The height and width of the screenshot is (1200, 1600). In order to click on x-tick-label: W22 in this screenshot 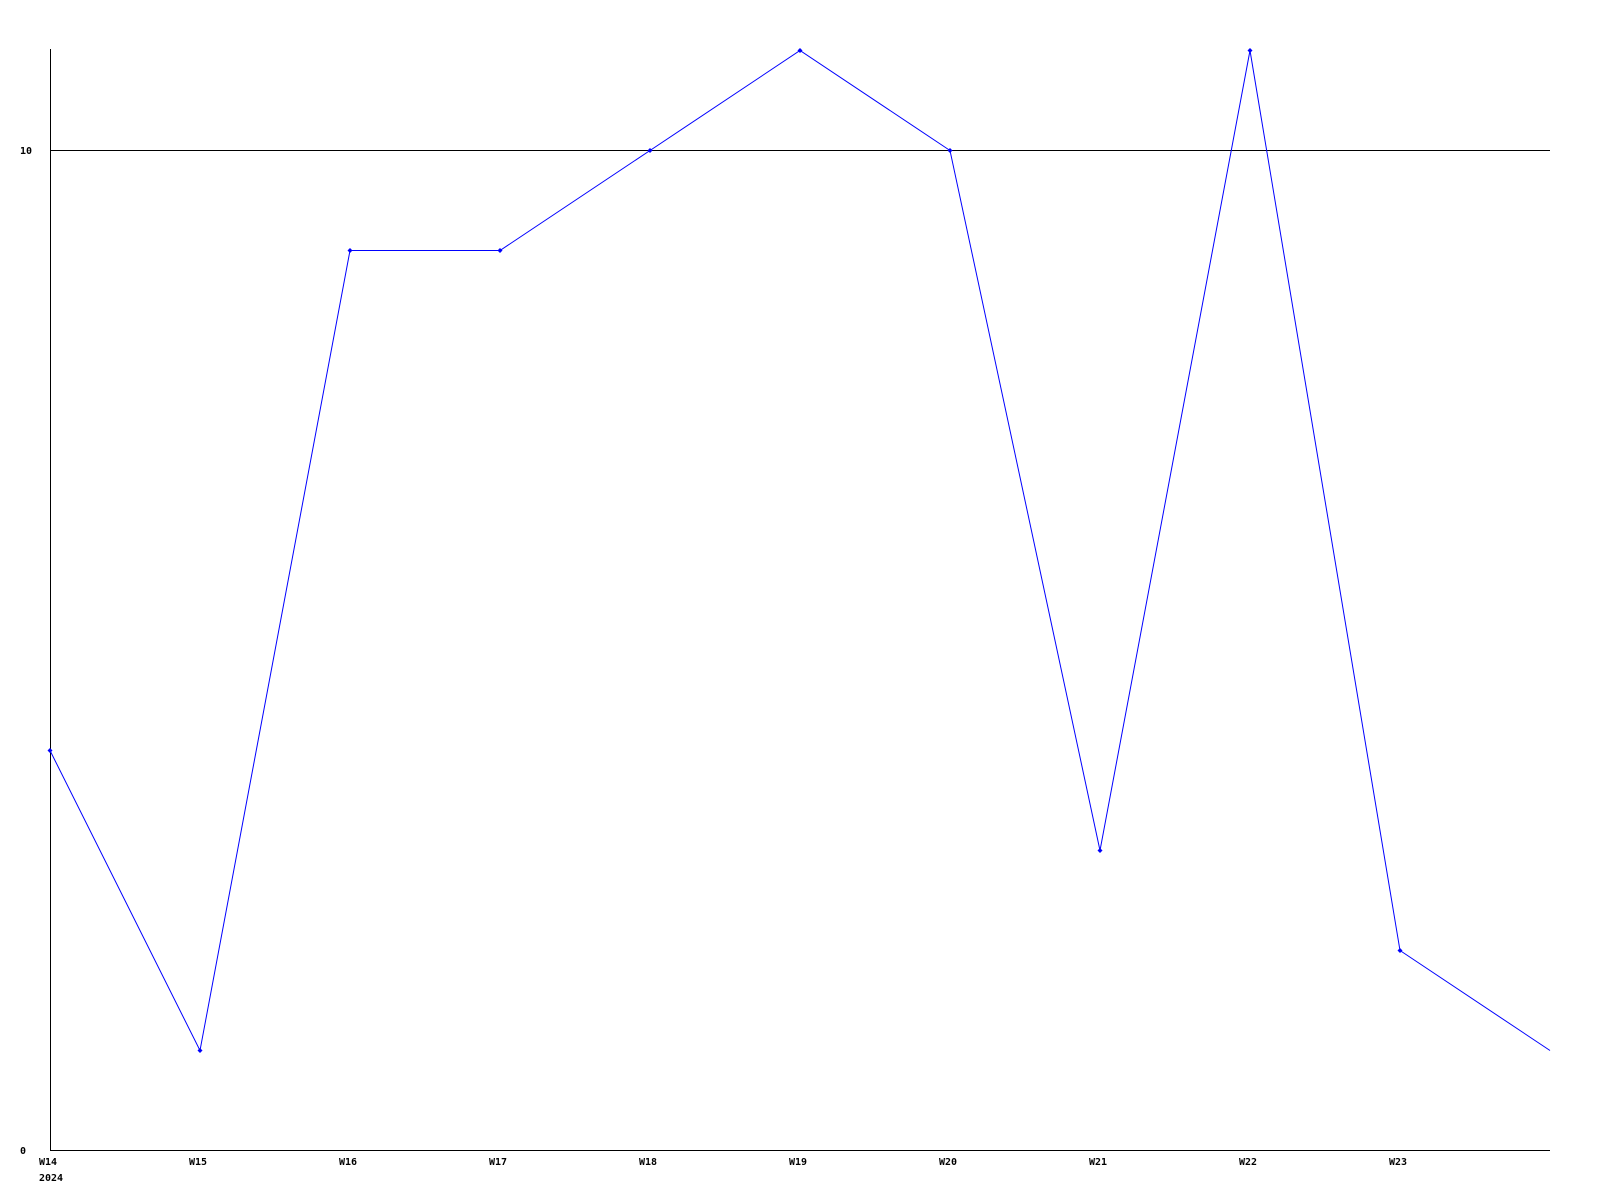, I will do `click(1248, 1162)`.